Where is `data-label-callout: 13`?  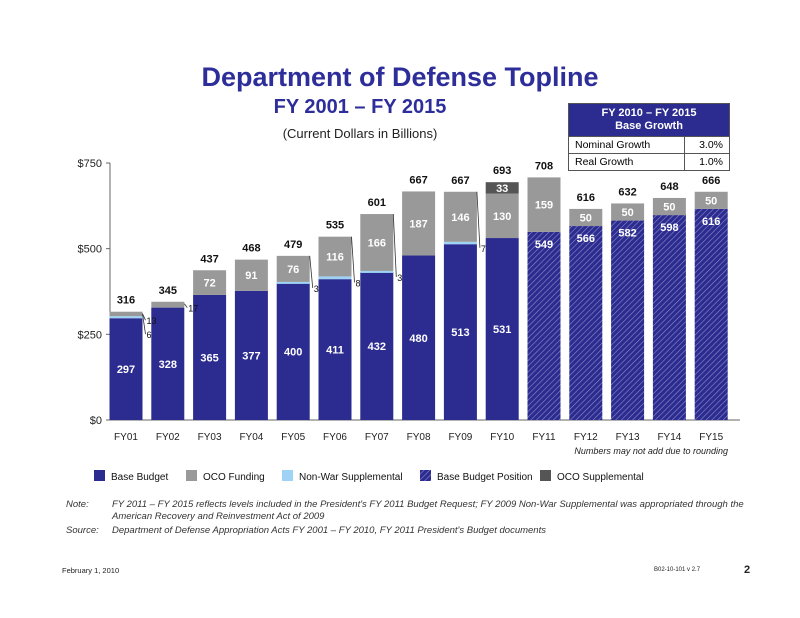
data-label-callout: 13 is located at coordinates (152, 321).